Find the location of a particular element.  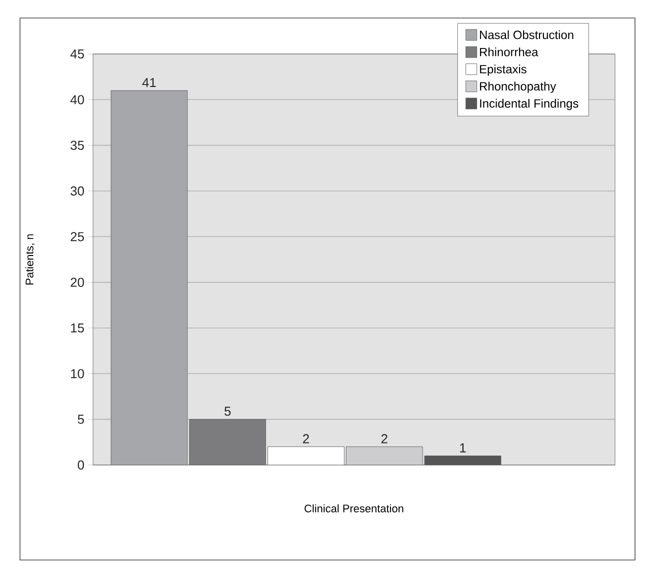

data-label: 1 is located at coordinates (463, 447).